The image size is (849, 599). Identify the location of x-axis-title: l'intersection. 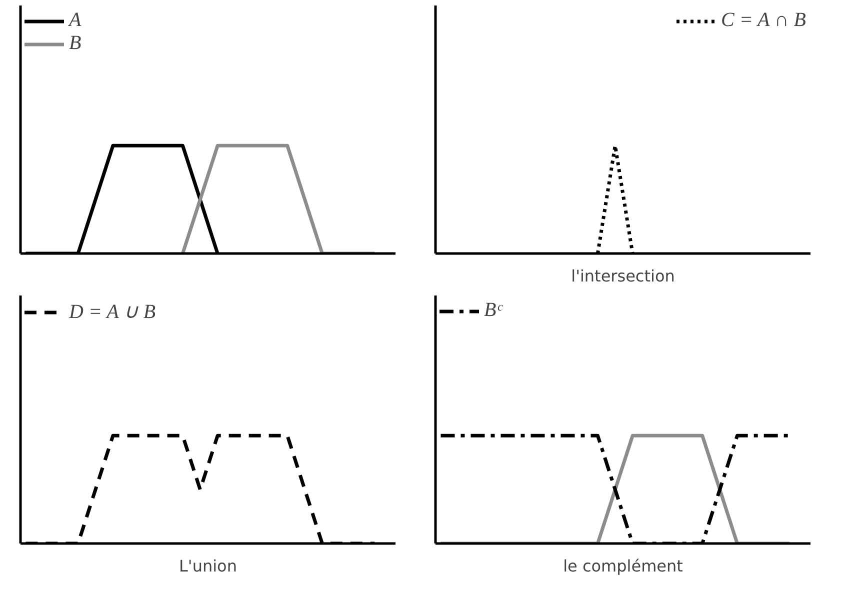
(623, 276).